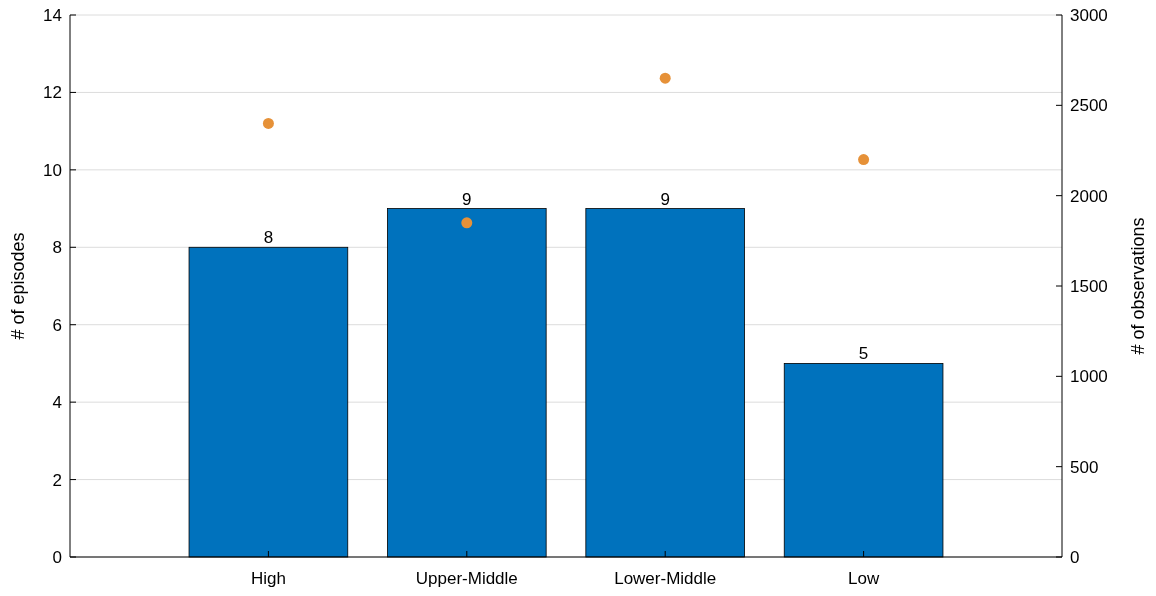 The image size is (1156, 596). What do you see at coordinates (57, 557) in the screenshot?
I see `y-tick-label: 0` at bounding box center [57, 557].